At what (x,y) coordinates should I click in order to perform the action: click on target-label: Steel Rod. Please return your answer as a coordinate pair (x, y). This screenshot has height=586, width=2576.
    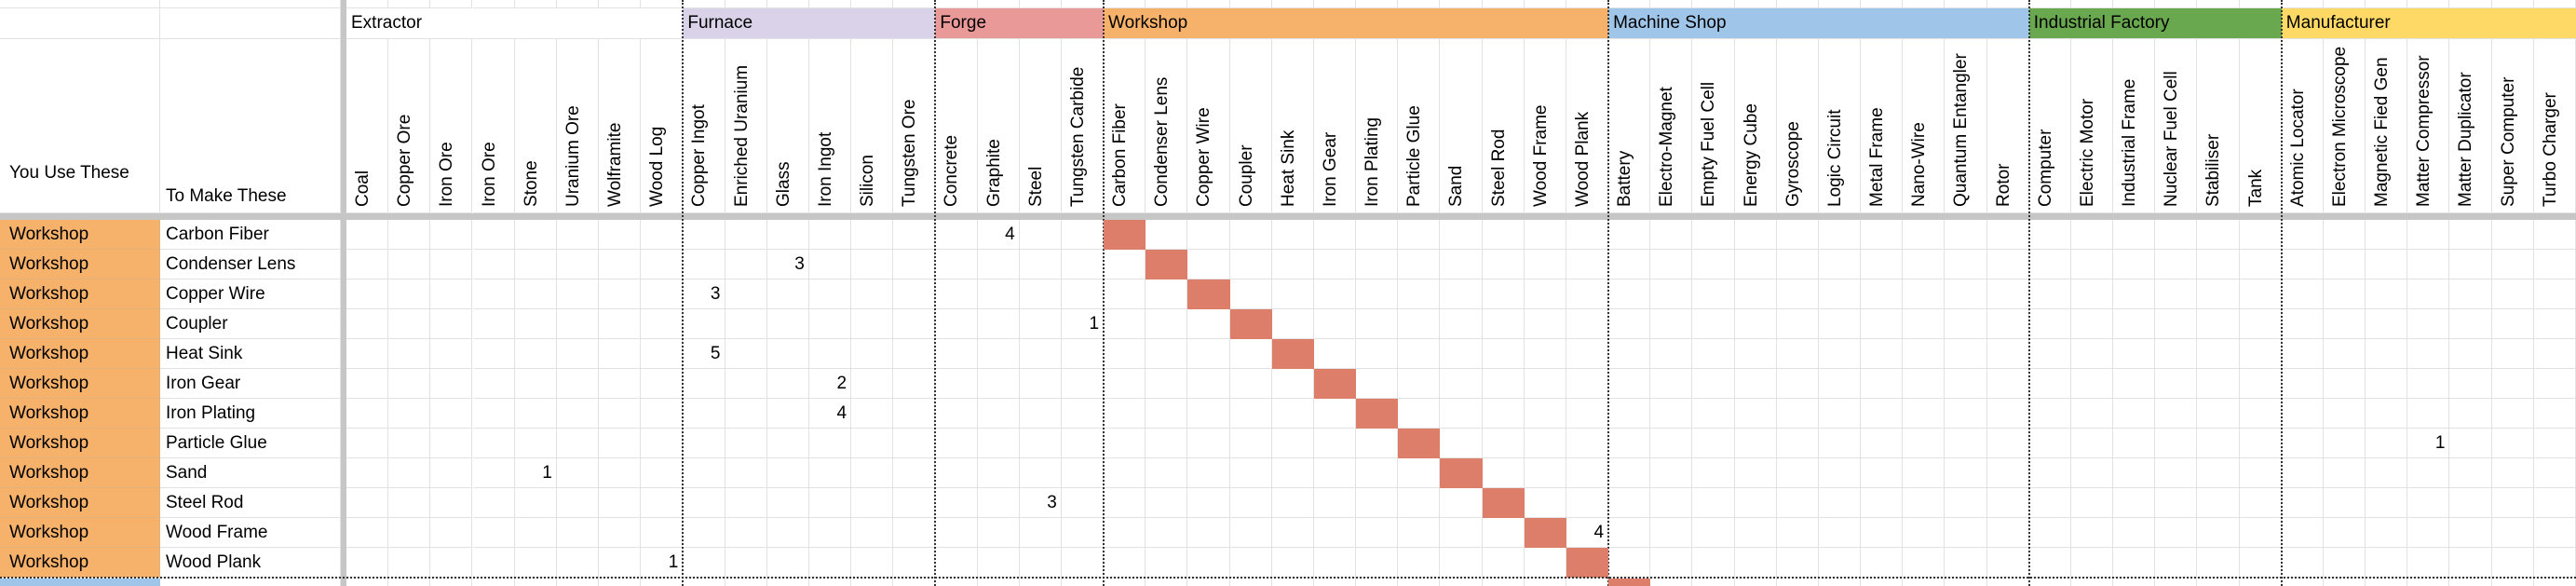
    Looking at the image, I should click on (205, 502).